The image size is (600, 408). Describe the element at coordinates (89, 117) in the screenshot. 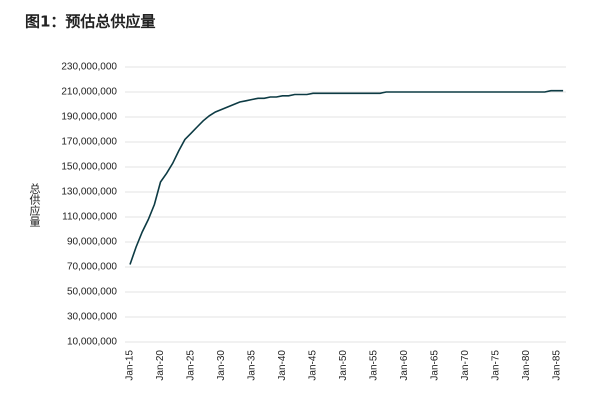

I see `y-tick-label: 190,000,000` at that location.